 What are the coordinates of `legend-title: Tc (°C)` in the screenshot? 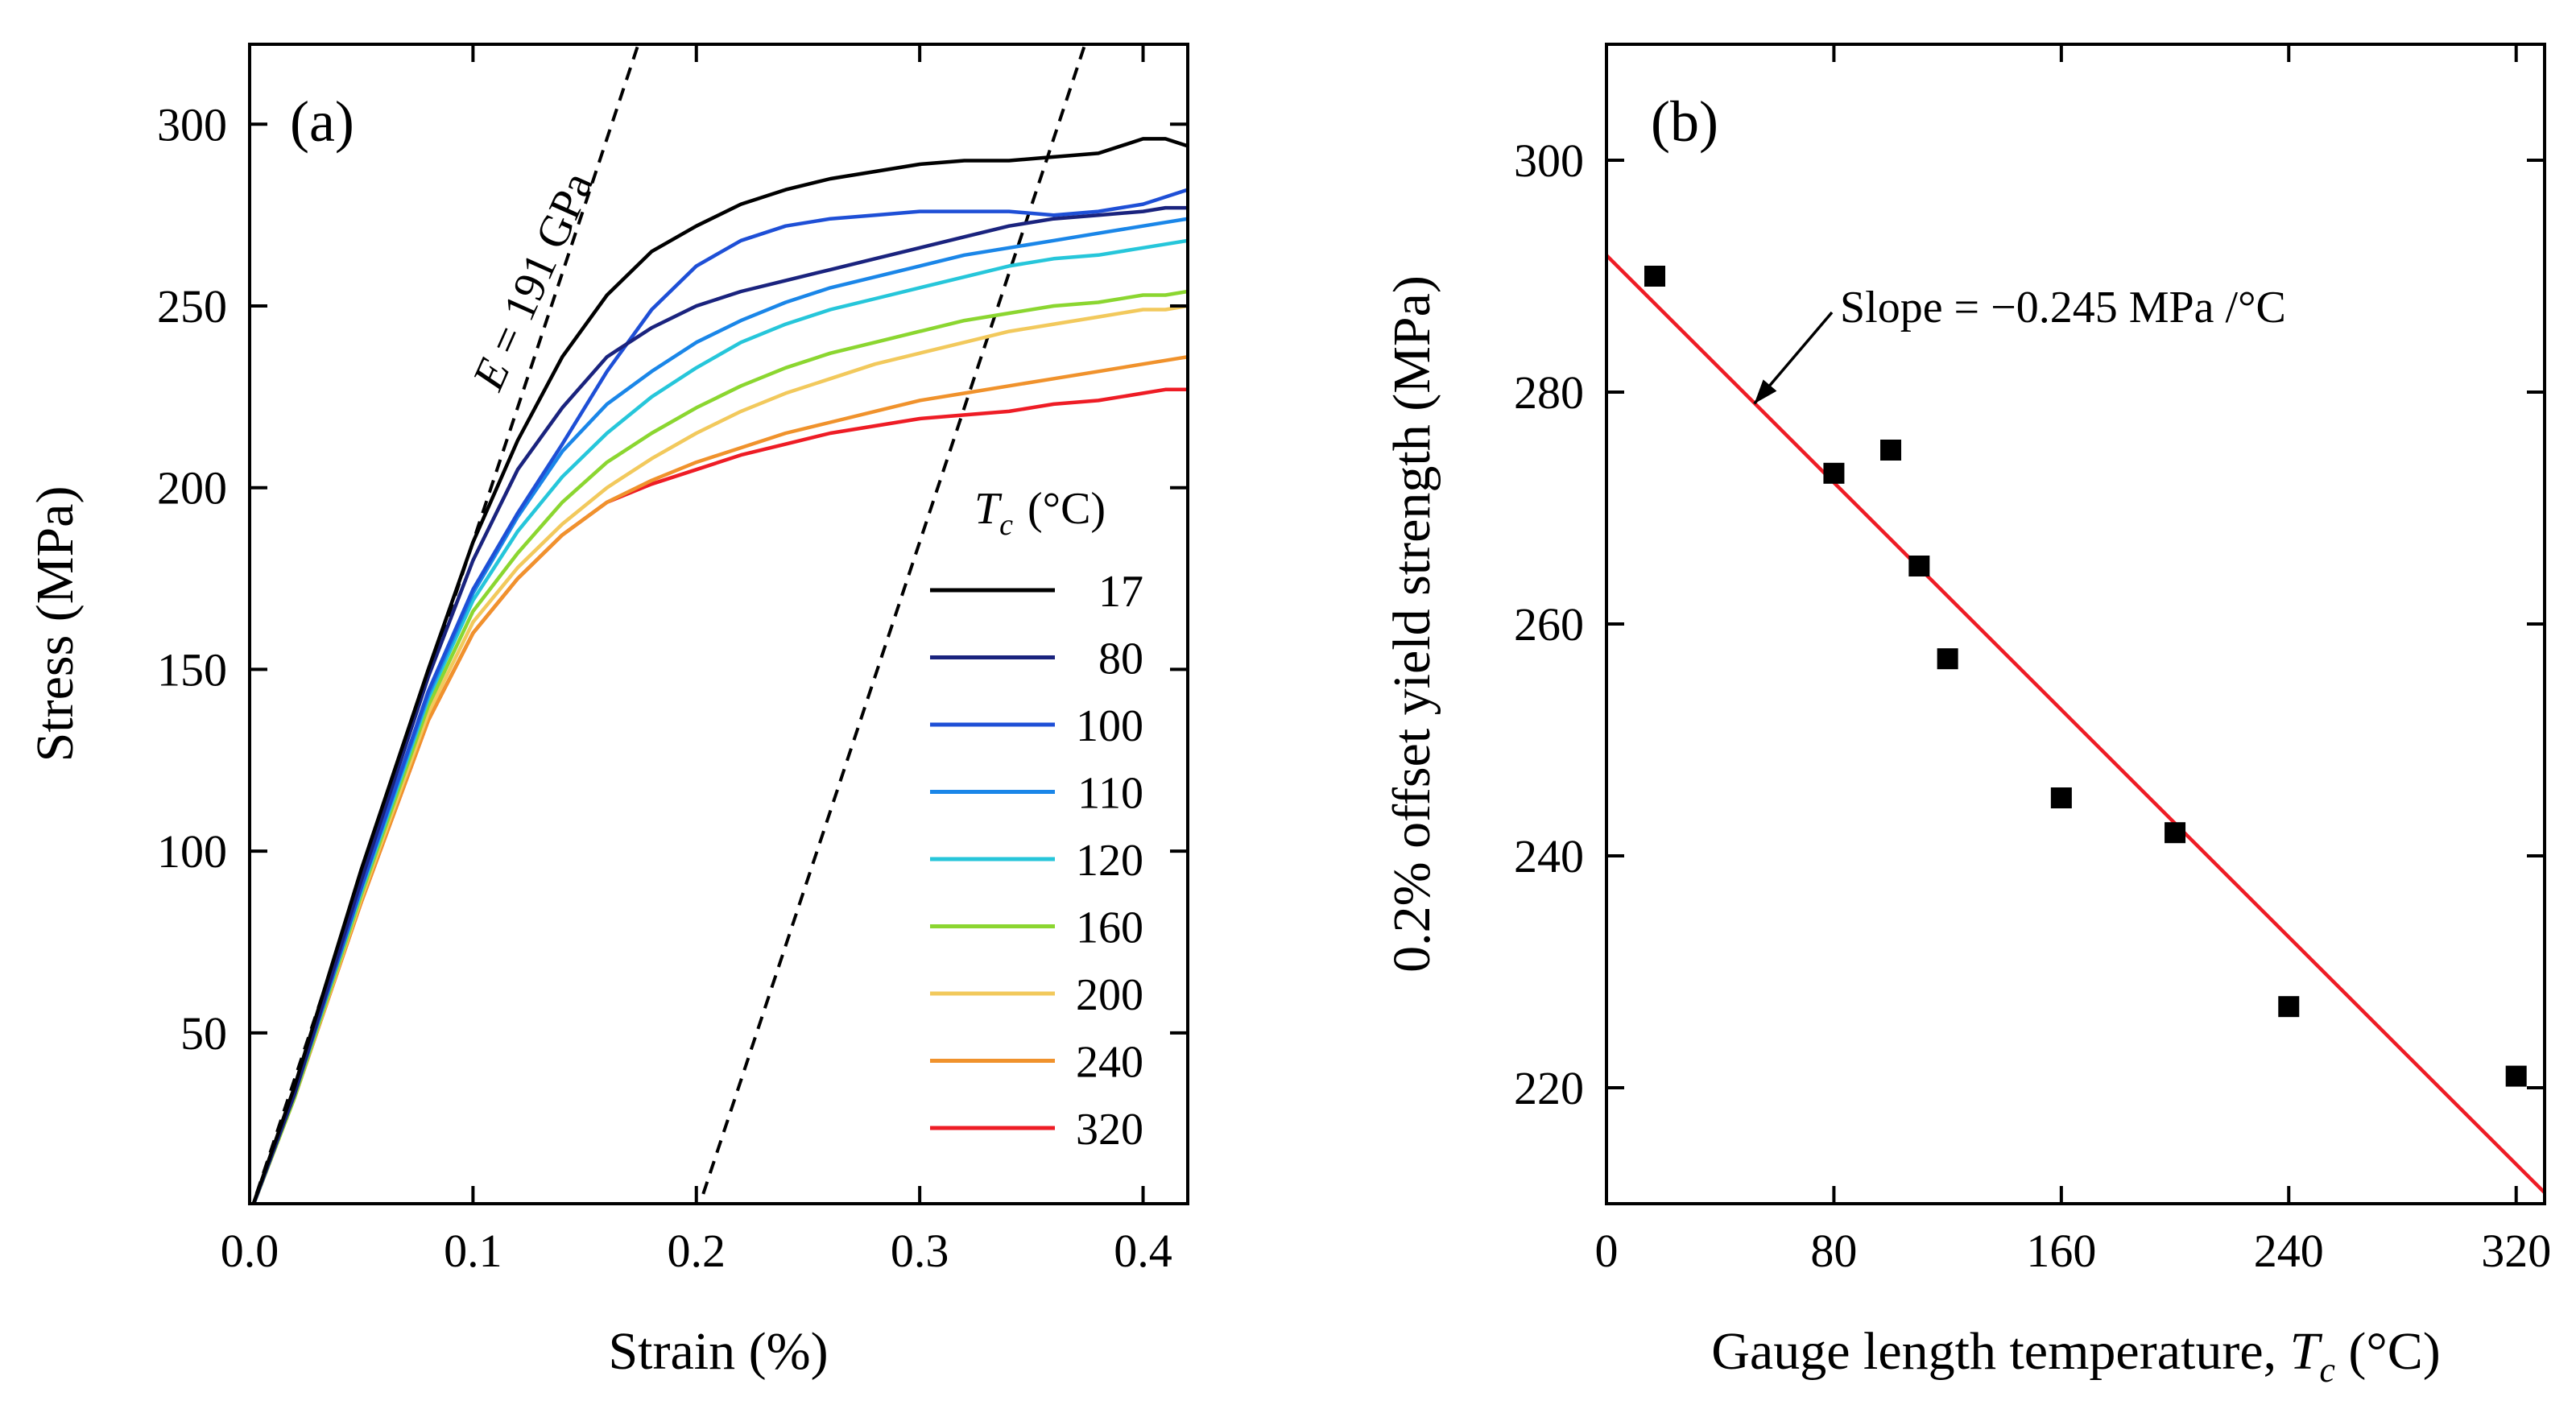 It's located at (1040, 513).